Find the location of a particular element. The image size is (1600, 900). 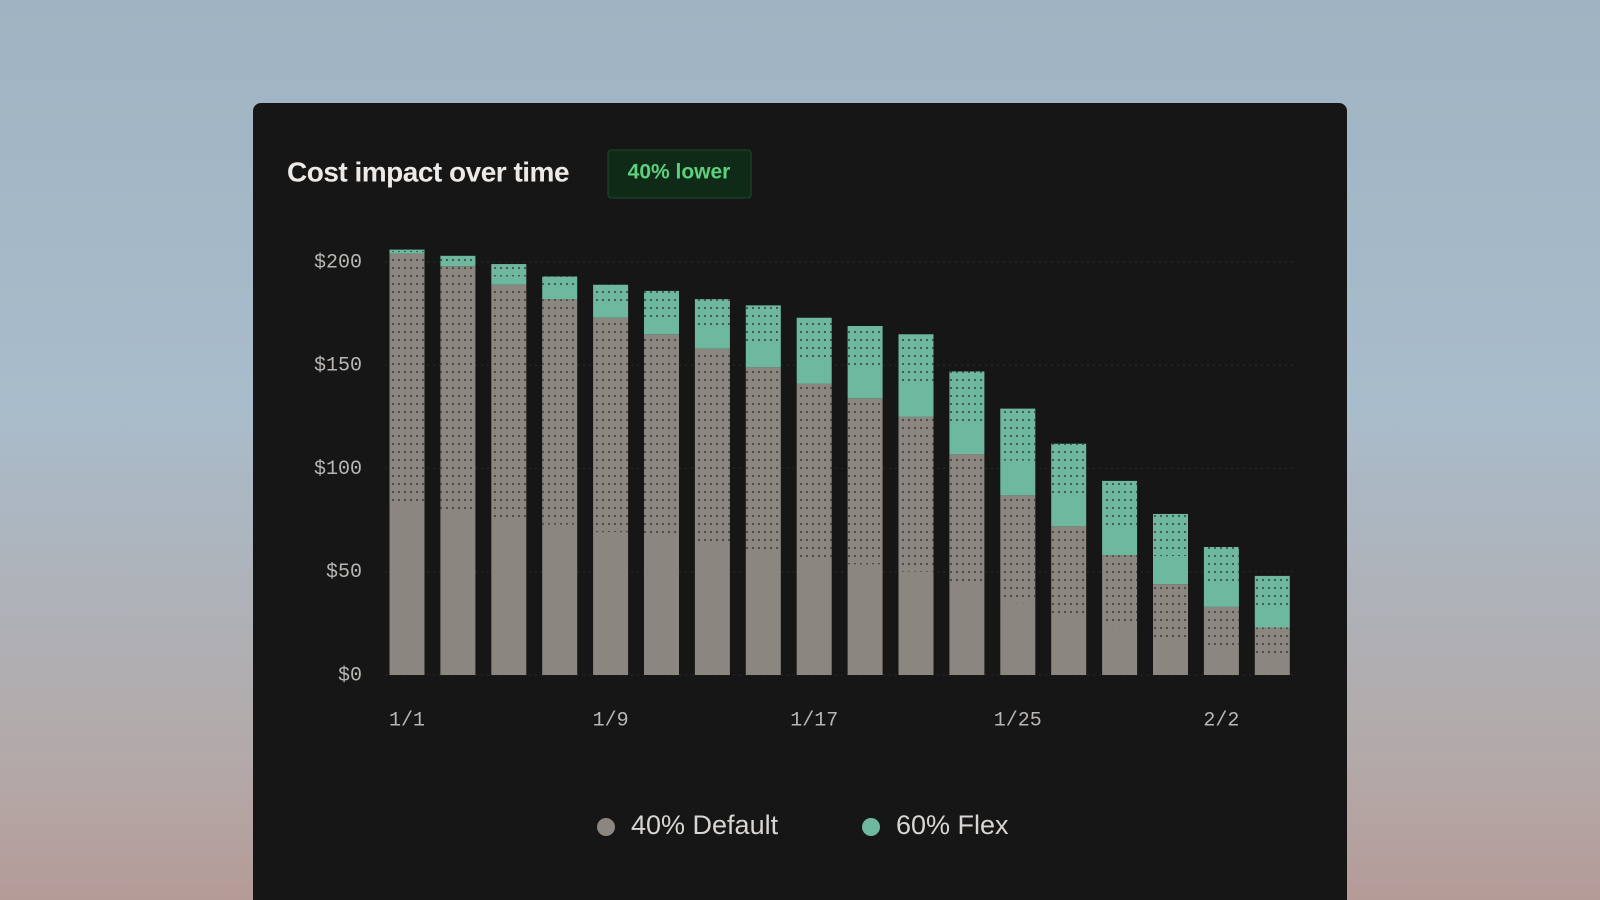

badge is located at coordinates (679, 174).